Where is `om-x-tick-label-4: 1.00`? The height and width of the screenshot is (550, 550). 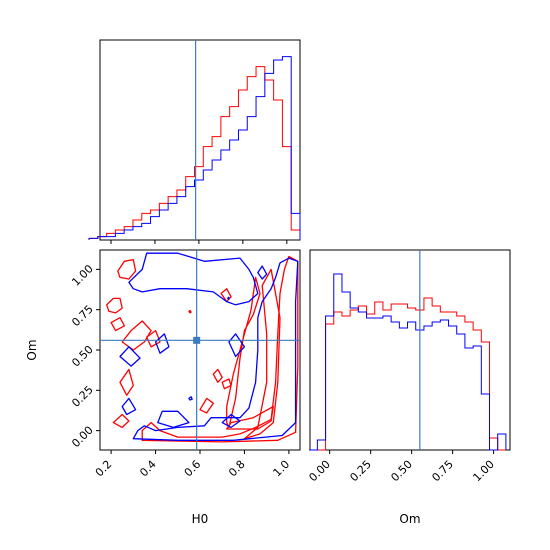
om-x-tick-label-4: 1.00 is located at coordinates (483, 471).